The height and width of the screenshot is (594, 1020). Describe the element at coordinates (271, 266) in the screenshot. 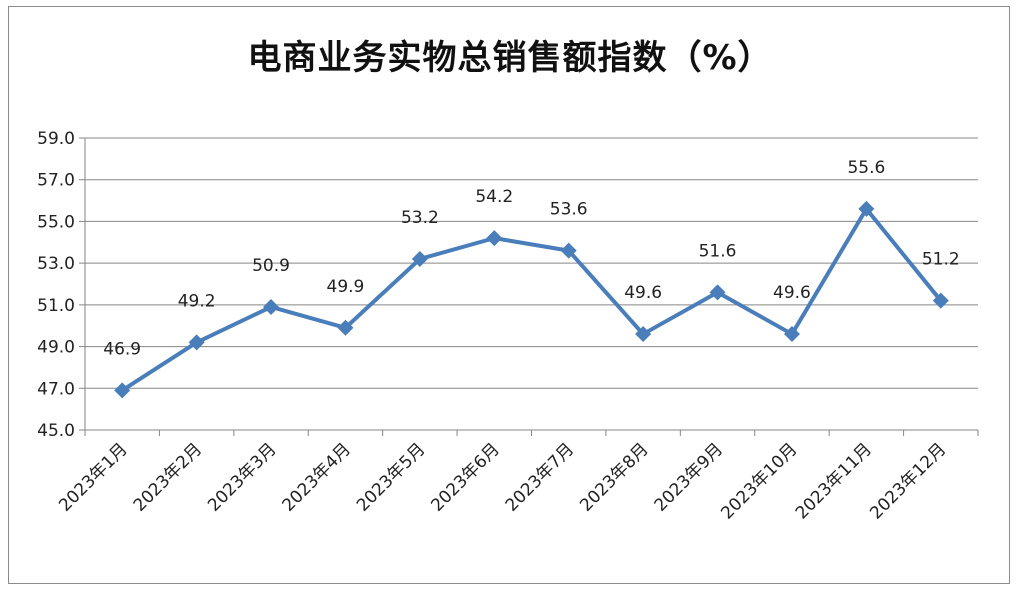

I see `data-label: 50.9` at that location.